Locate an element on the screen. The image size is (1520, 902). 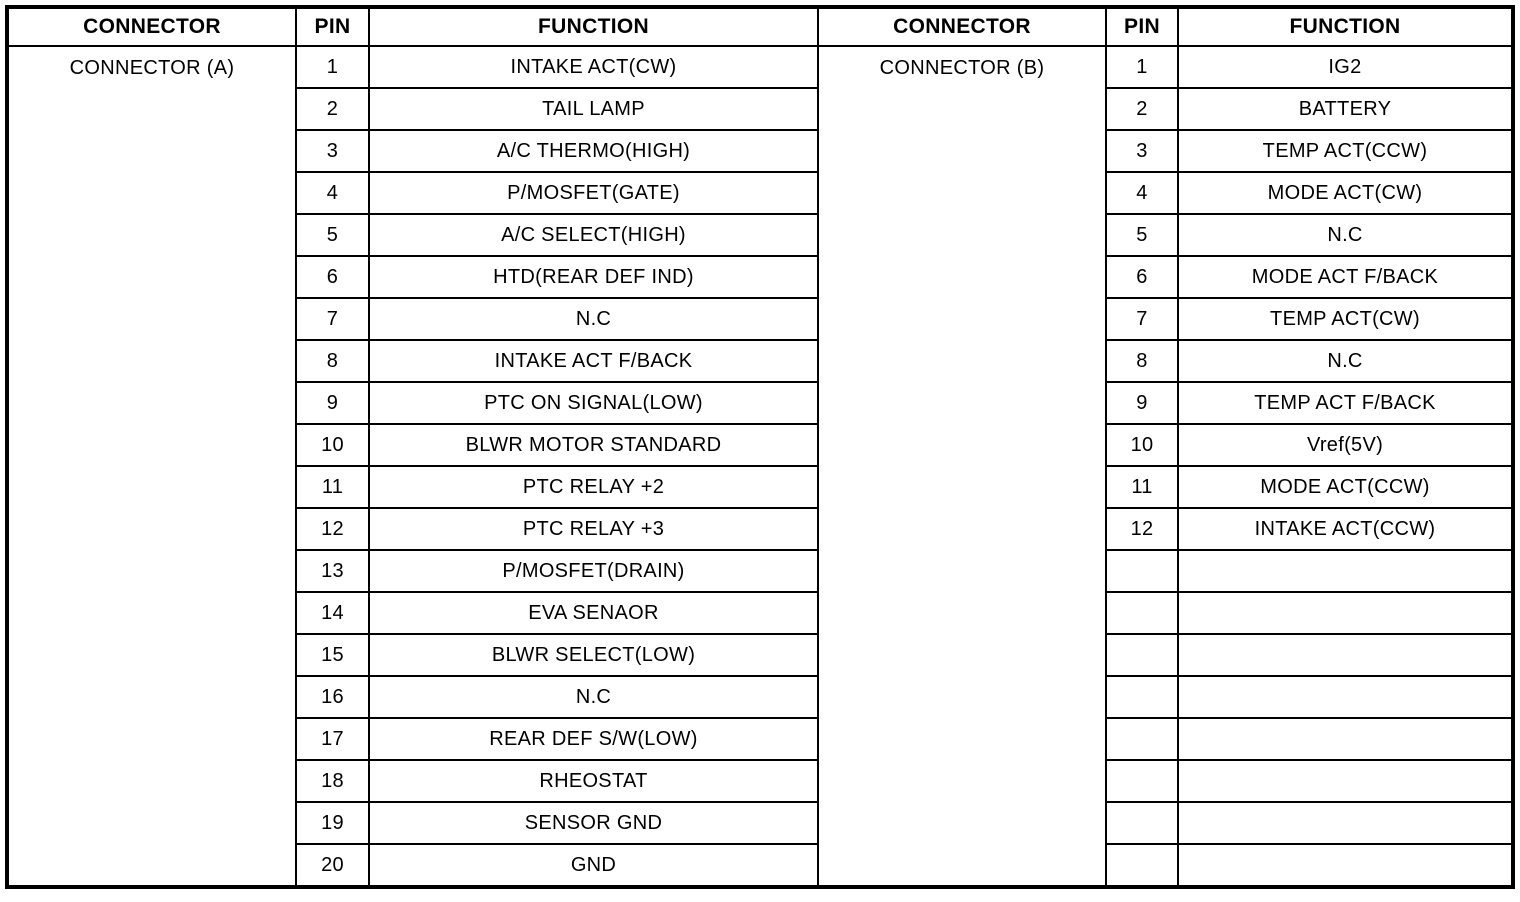
table-row: 8 INTAKE ACT F/BACK 8 N.C is located at coordinates (760, 361).